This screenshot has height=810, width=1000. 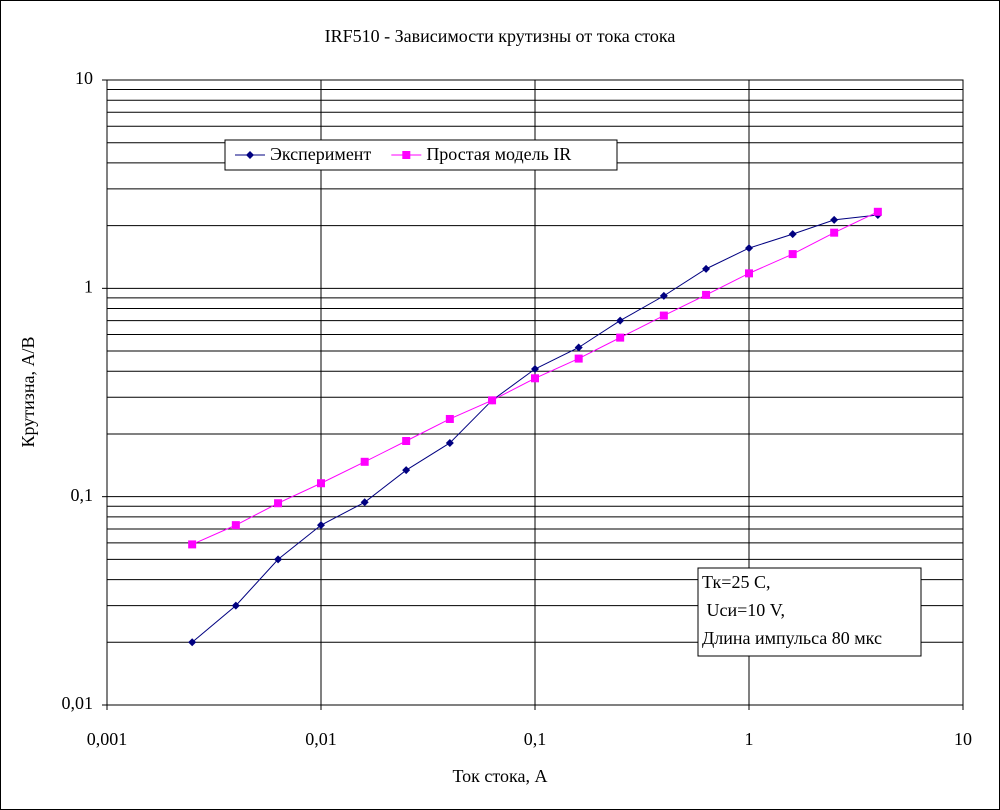 What do you see at coordinates (963, 739) in the screenshot?
I see `x-tick-label: 10` at bounding box center [963, 739].